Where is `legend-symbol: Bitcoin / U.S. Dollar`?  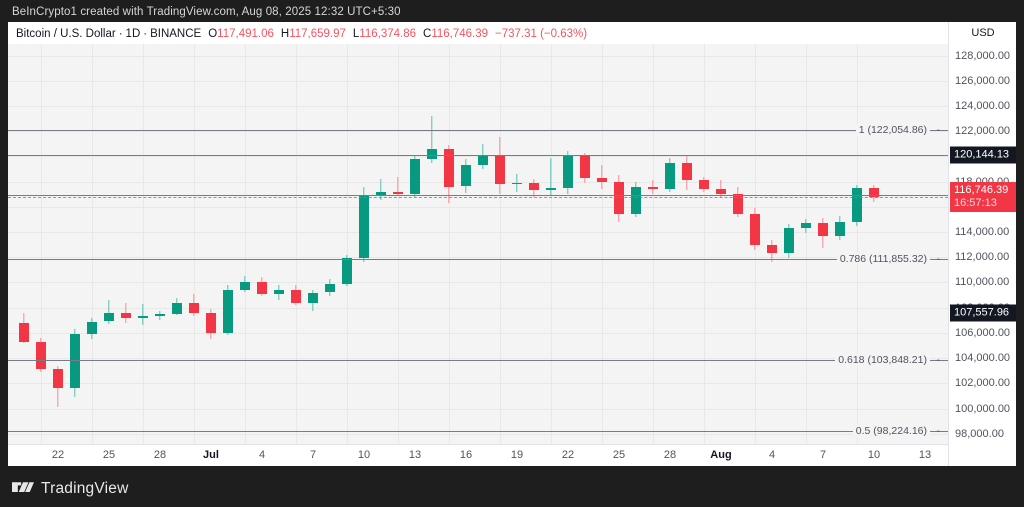 legend-symbol: Bitcoin / U.S. Dollar is located at coordinates (66, 34).